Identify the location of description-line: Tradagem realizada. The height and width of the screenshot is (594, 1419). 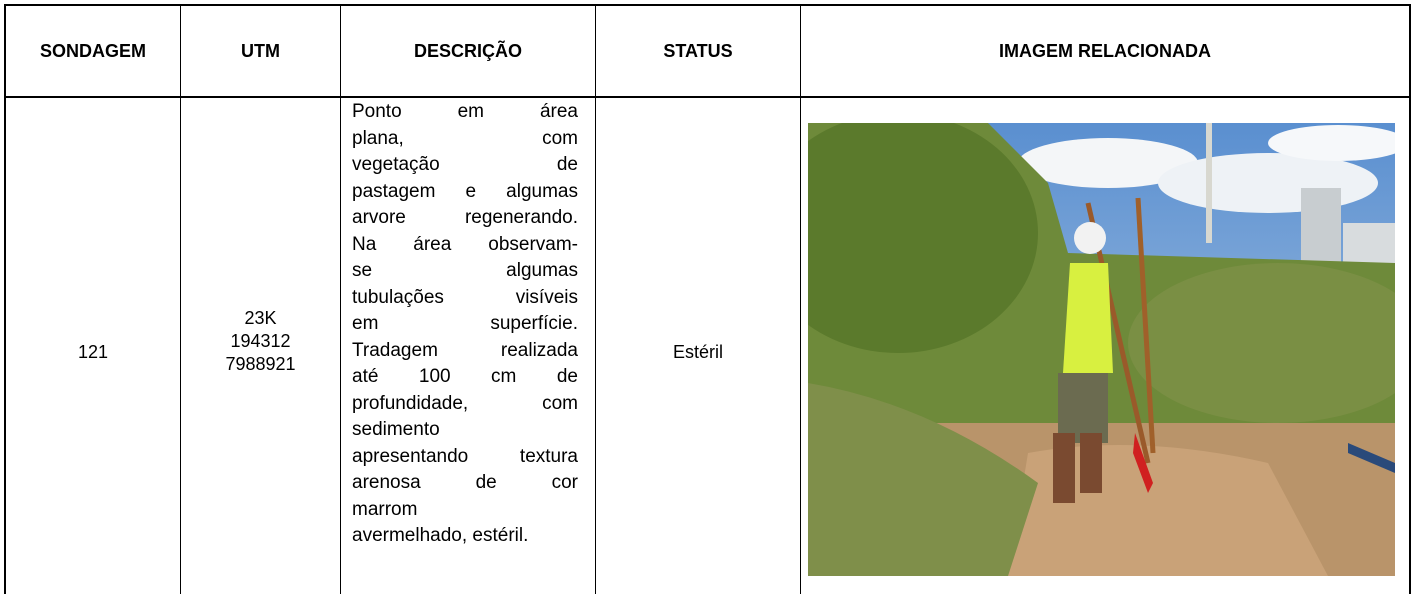
(465, 350).